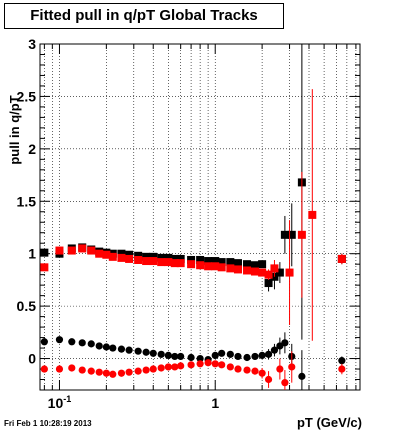  I want to click on y-tick-label: 0, so click(32, 359).